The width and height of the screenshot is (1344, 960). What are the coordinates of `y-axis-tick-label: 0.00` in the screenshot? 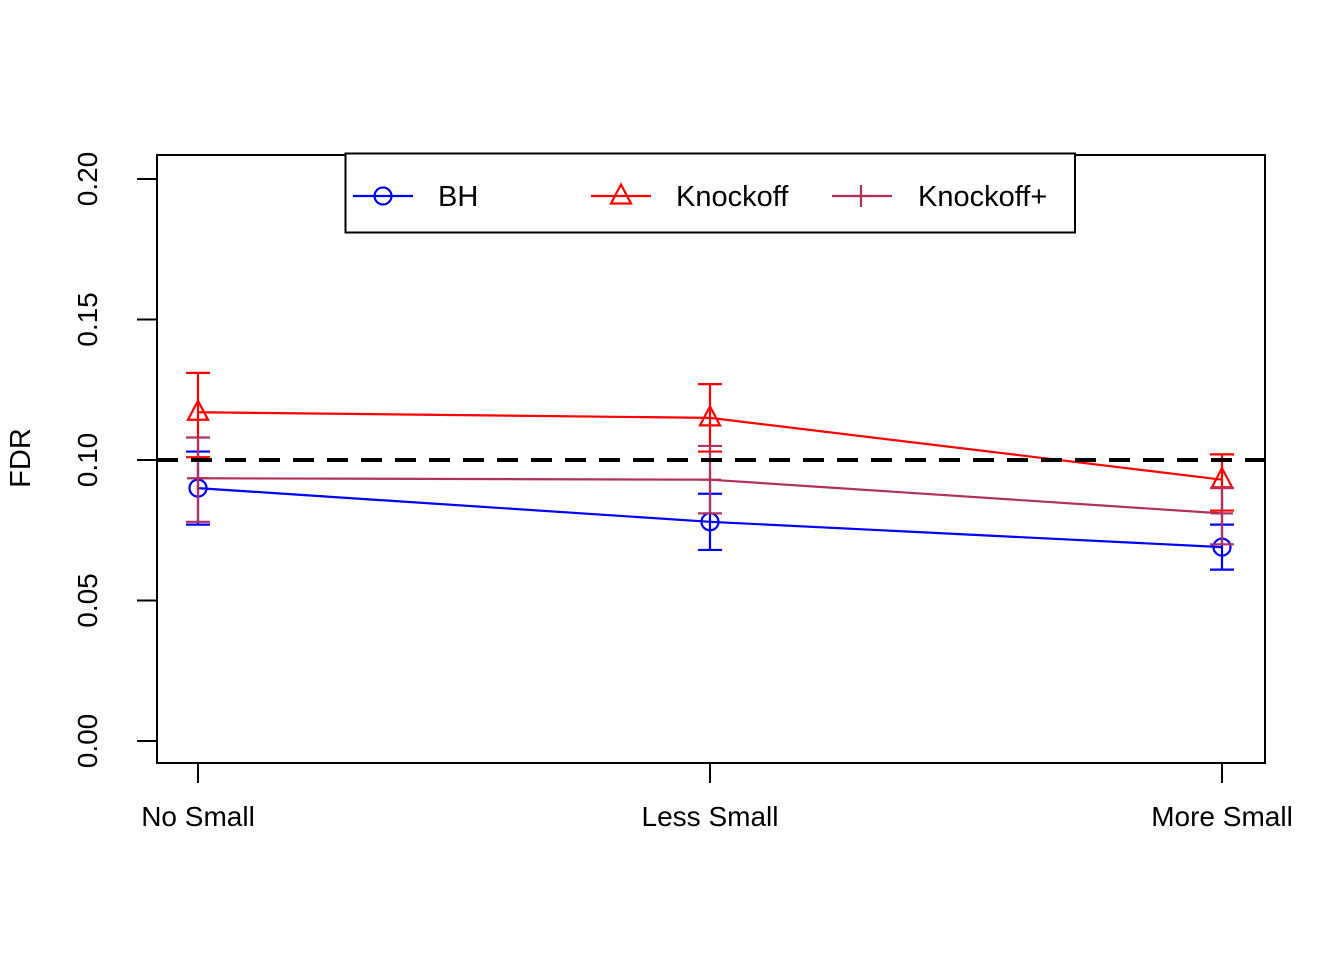 It's located at (87, 741).